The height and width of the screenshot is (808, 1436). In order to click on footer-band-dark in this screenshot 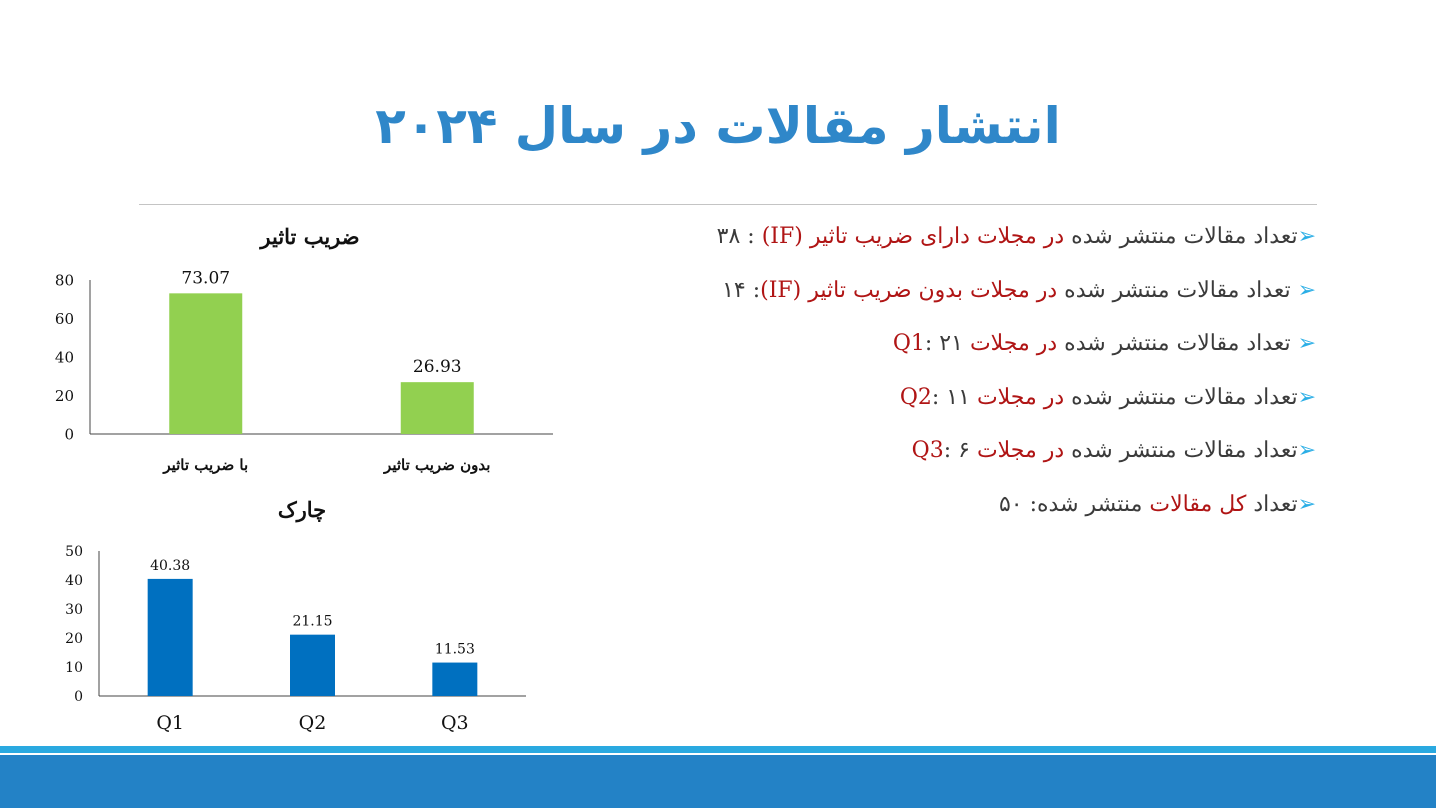, I will do `click(718, 781)`.